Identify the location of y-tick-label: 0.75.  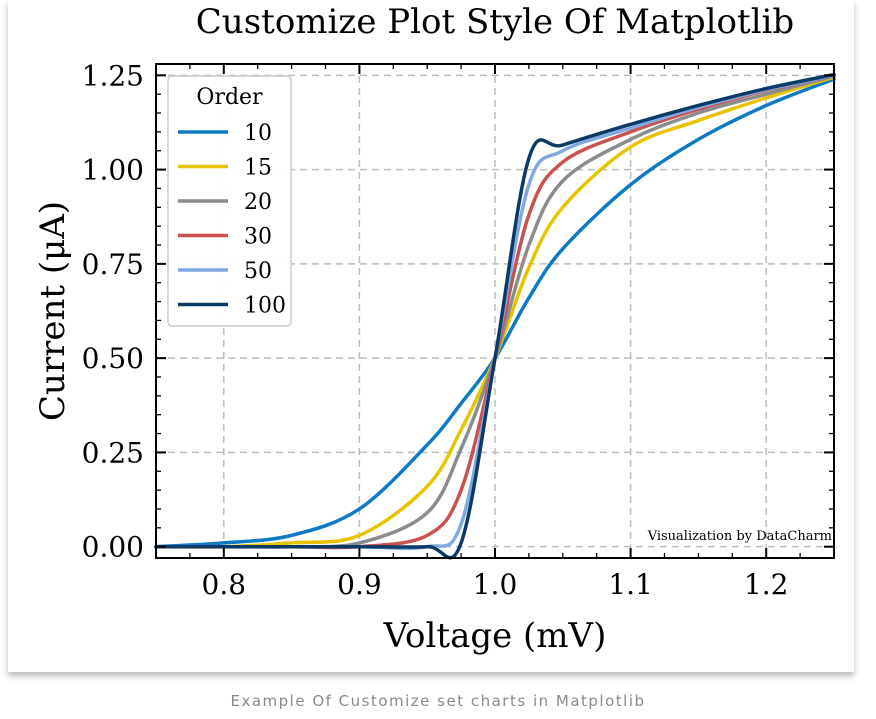
(113, 264).